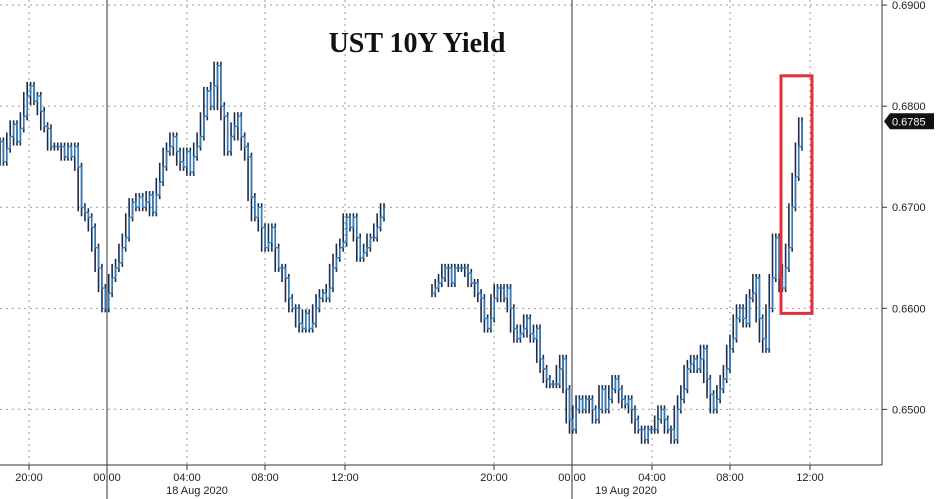 The width and height of the screenshot is (936, 499). What do you see at coordinates (909, 6) in the screenshot?
I see `y-tick-label: 0.6900` at bounding box center [909, 6].